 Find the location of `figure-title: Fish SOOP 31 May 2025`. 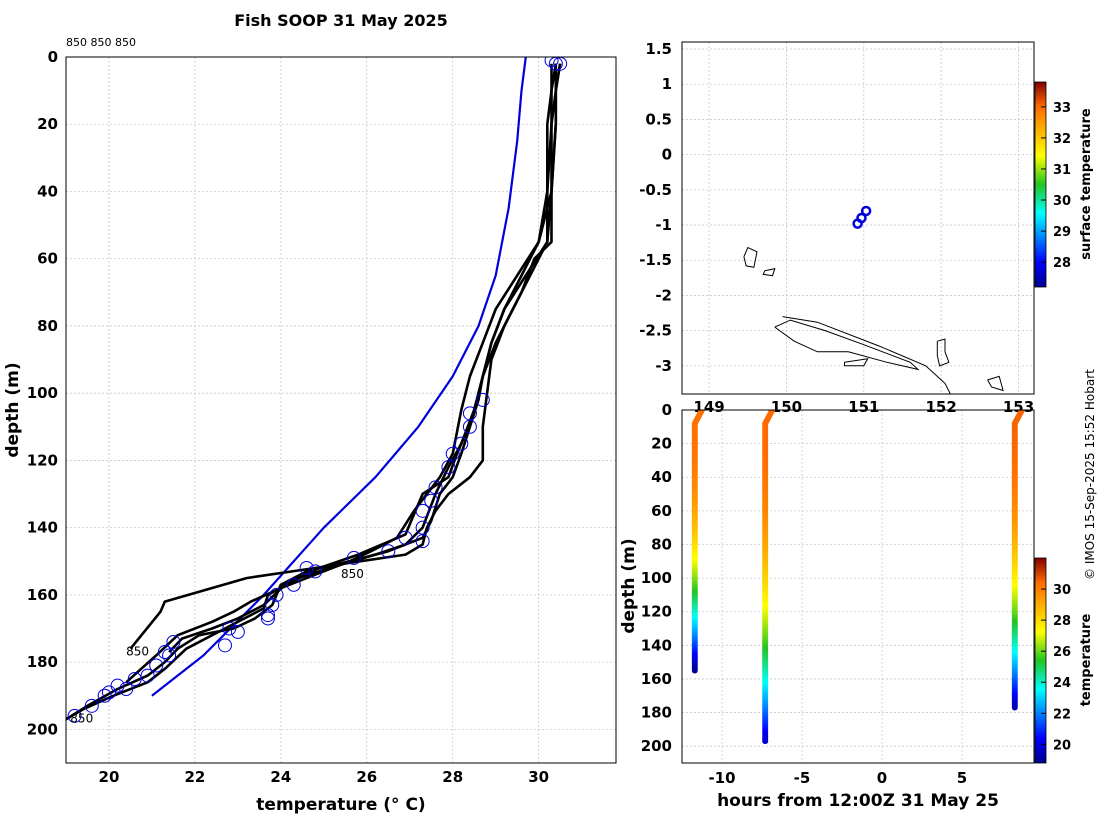

figure-title: Fish SOOP 31 May 2025 is located at coordinates (341, 20).